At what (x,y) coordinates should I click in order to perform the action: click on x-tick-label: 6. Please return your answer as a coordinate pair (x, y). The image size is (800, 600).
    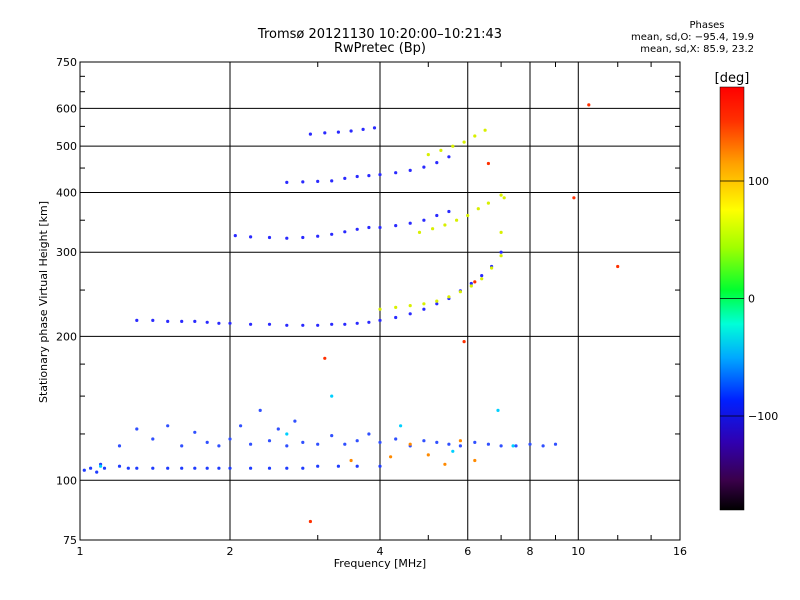
    Looking at the image, I should click on (467, 551).